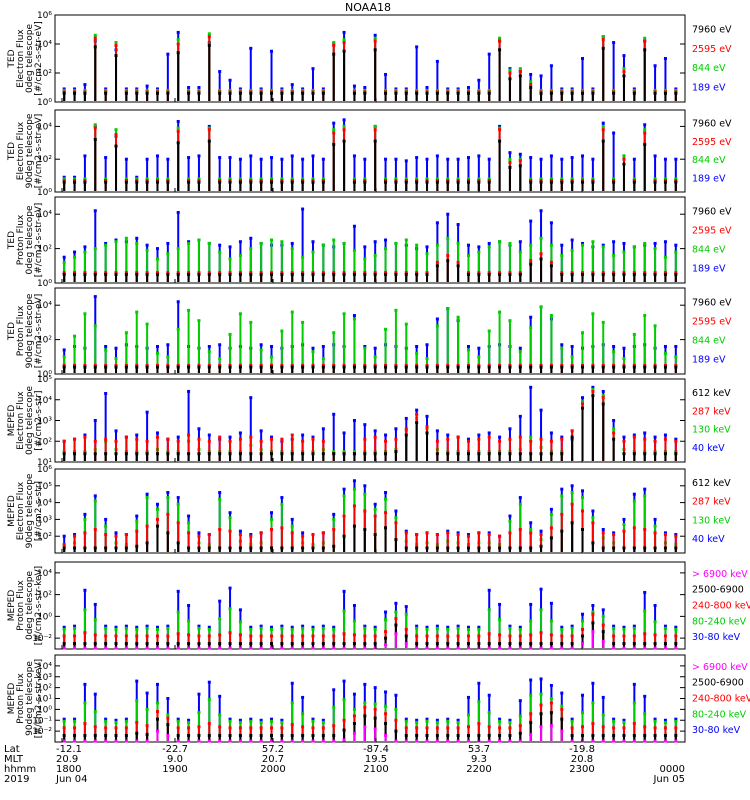 This screenshot has height=800, width=750. I want to click on y-axis-label: 90deg telescope, so click(30, 330).